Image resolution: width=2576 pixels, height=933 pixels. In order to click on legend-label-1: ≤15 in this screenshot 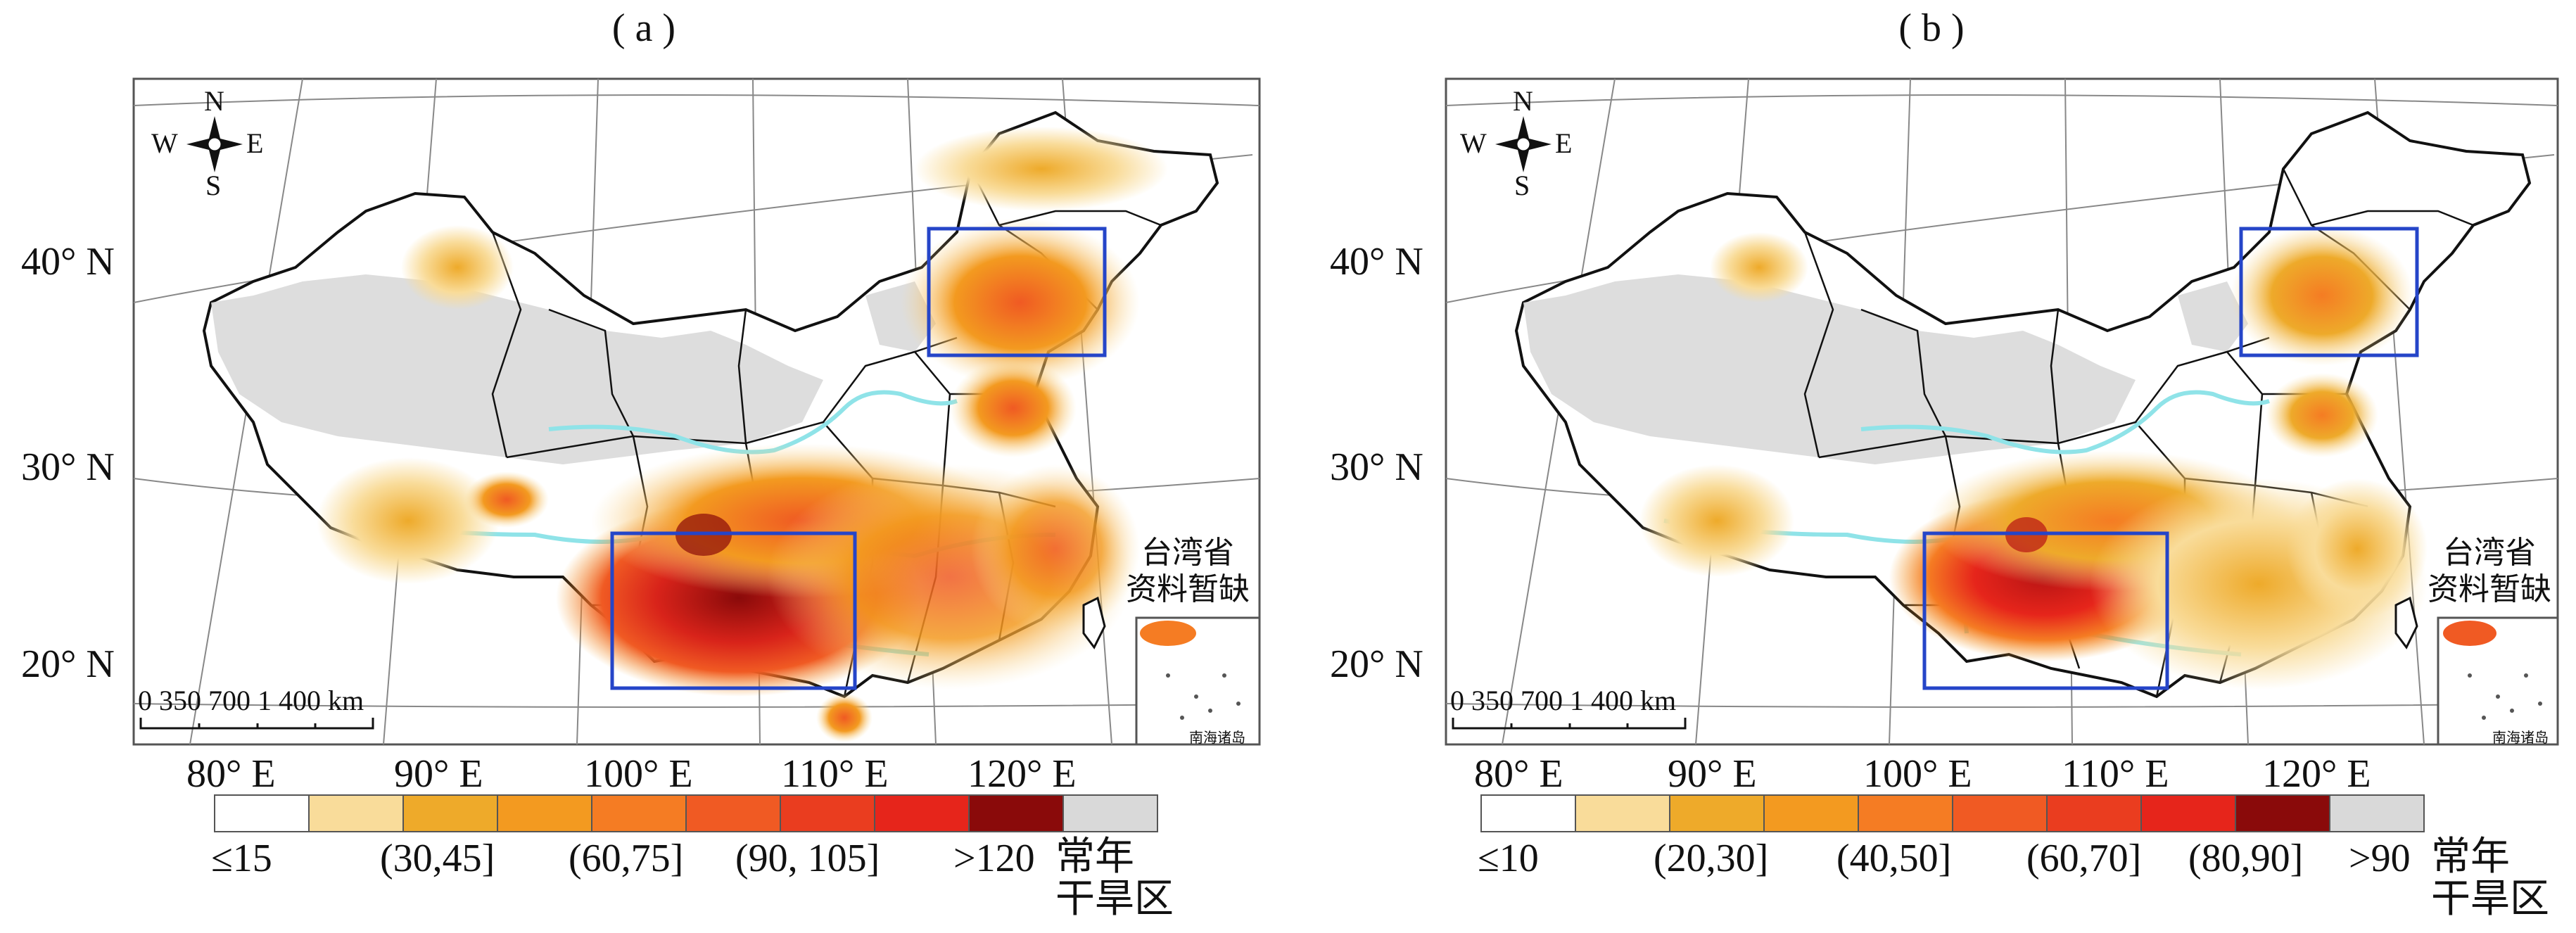, I will do `click(241, 859)`.